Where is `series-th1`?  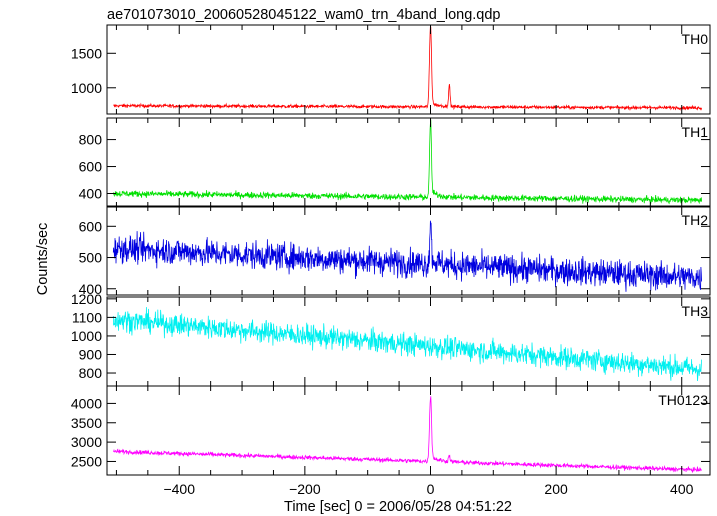
series-th1 is located at coordinates (407, 162).